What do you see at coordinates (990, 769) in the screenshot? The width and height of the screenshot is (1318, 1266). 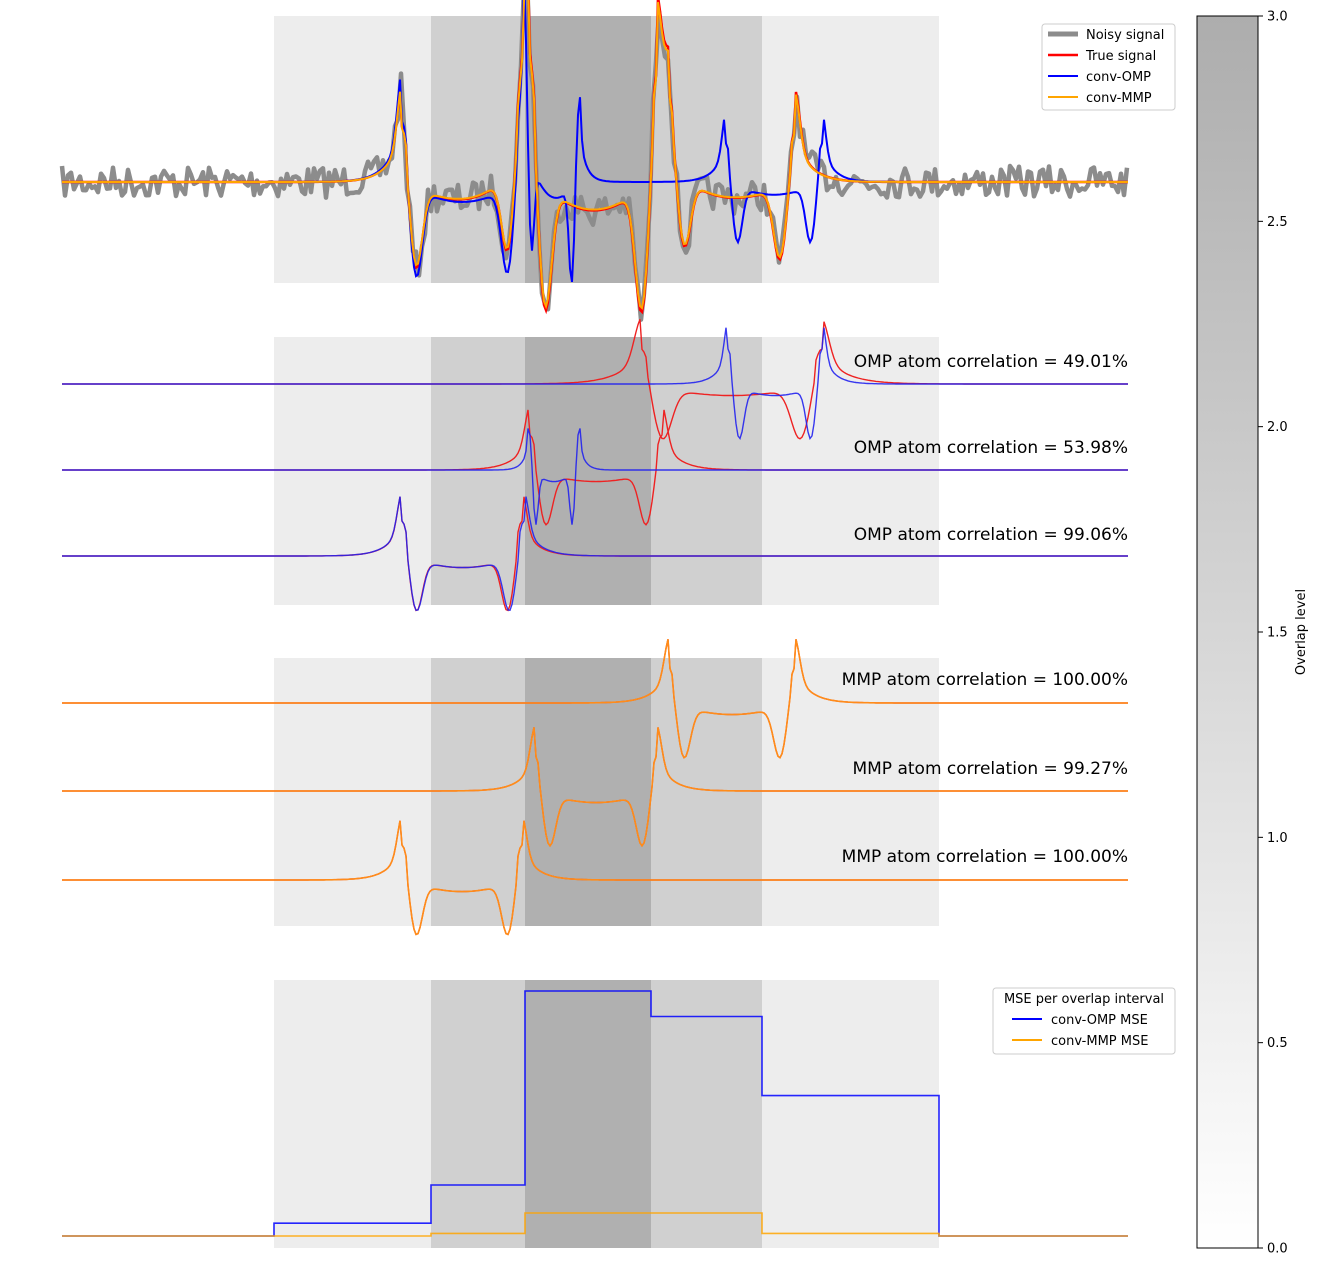 I see `mmp-correlation-2: MMP atom correlation = 99.27%` at bounding box center [990, 769].